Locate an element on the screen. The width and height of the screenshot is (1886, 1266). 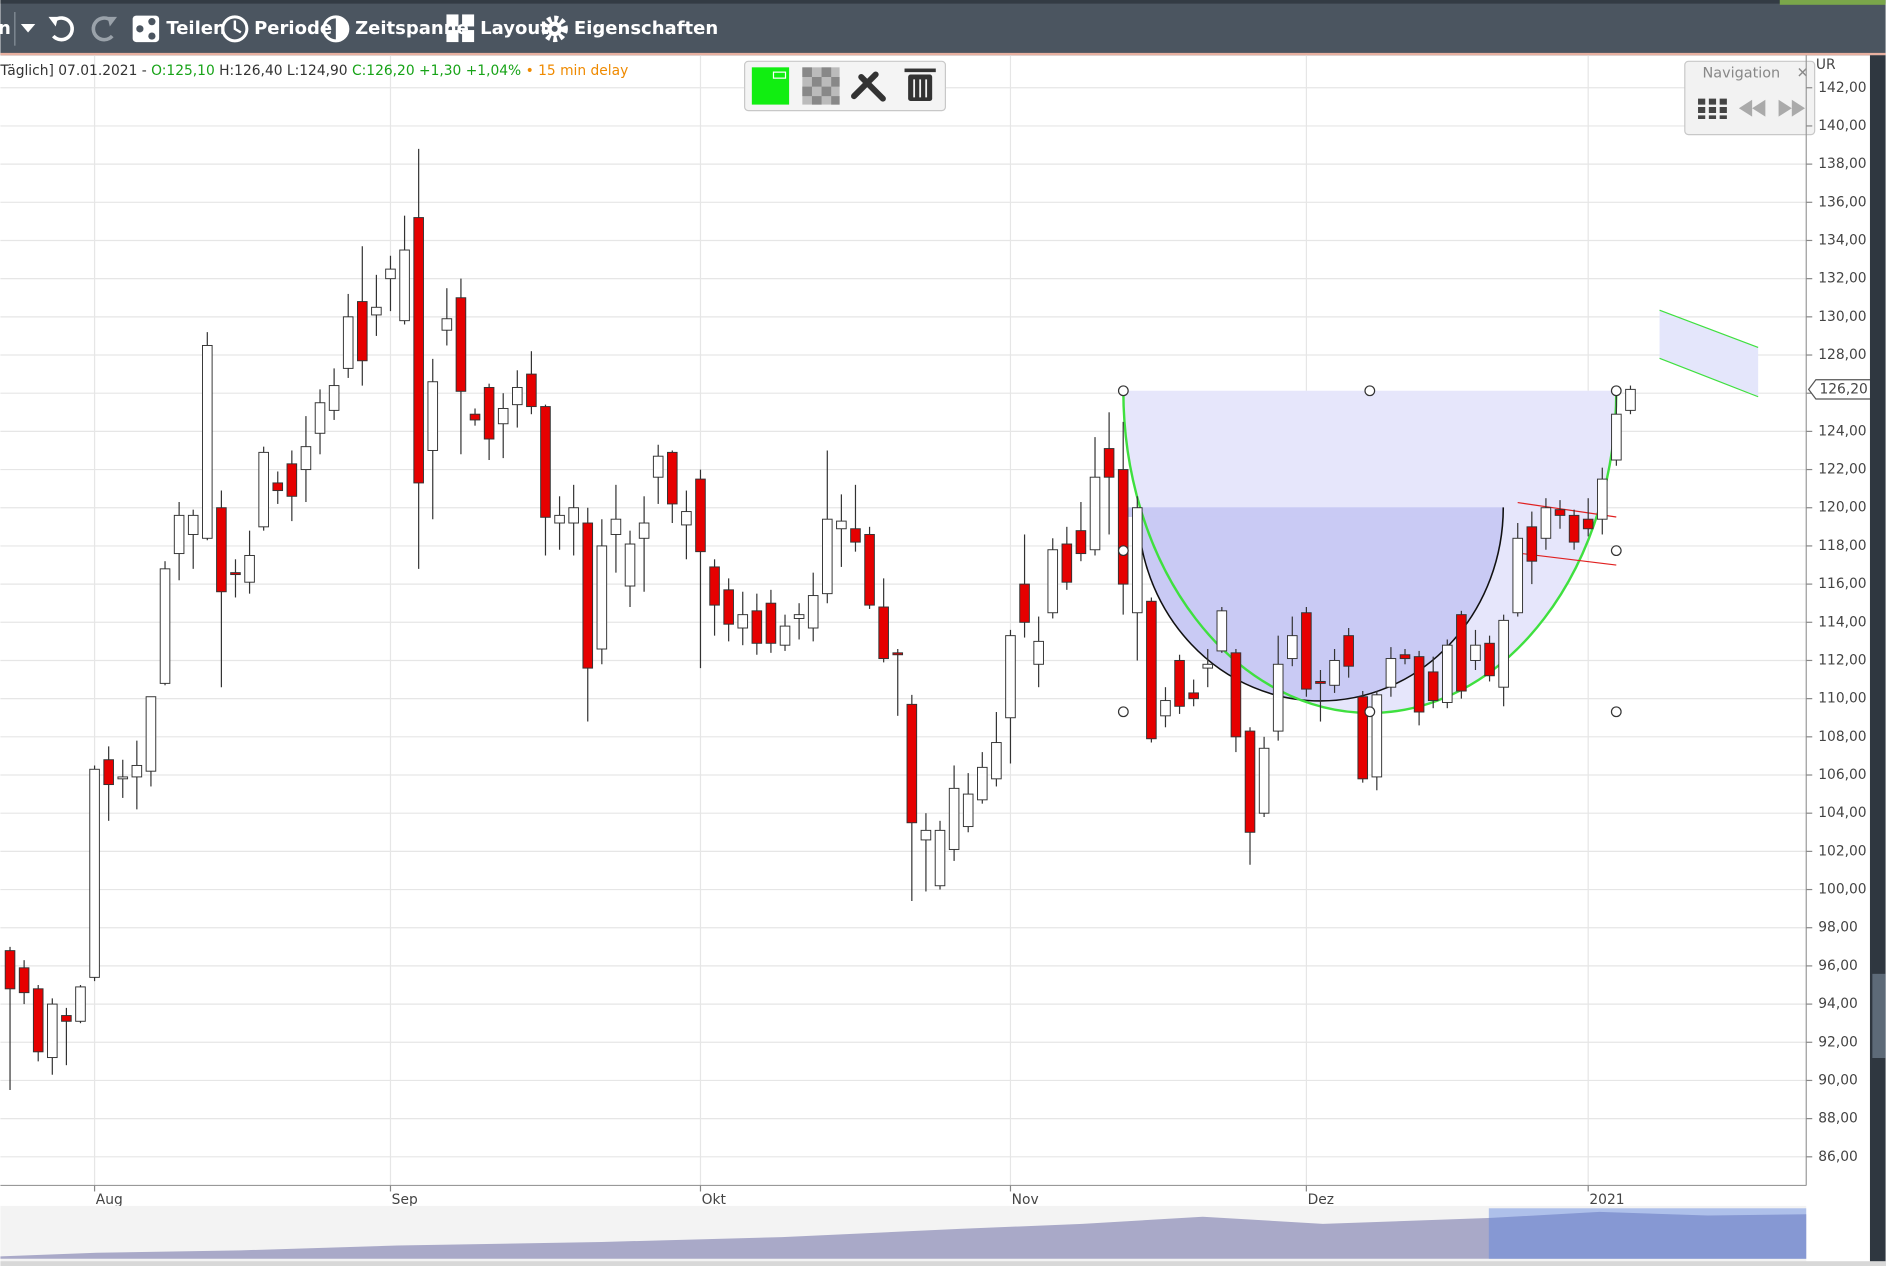
currency-label: UR is located at coordinates (1826, 65).